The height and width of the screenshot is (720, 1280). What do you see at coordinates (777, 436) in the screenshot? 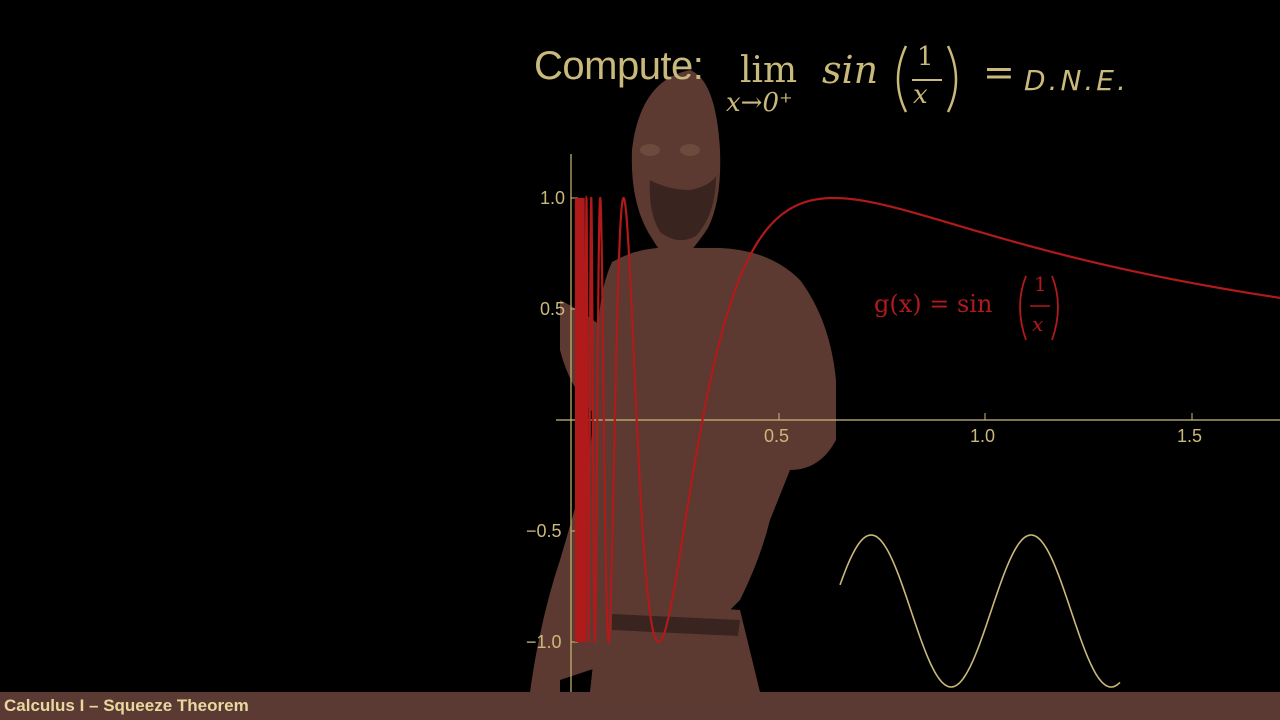
I see `x-tick-label: 0.5` at bounding box center [777, 436].